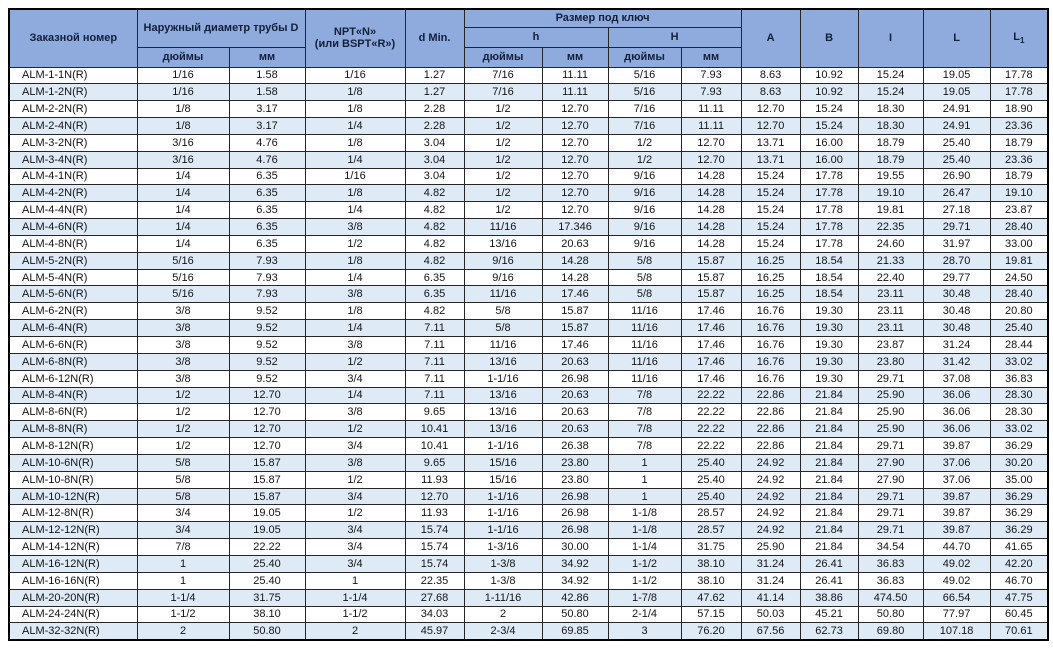 The height and width of the screenshot is (648, 1053). Describe the element at coordinates (575, 547) in the screenshot. I see `value-cell: 30.00` at that location.